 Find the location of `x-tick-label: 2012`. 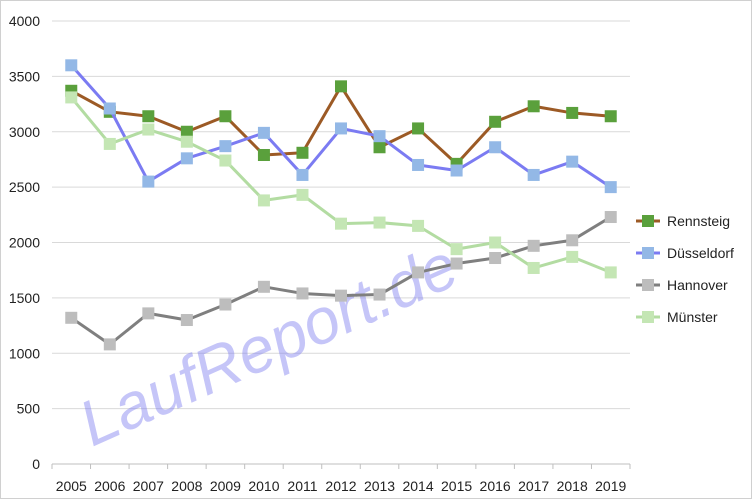

x-tick-label: 2012 is located at coordinates (340, 486).